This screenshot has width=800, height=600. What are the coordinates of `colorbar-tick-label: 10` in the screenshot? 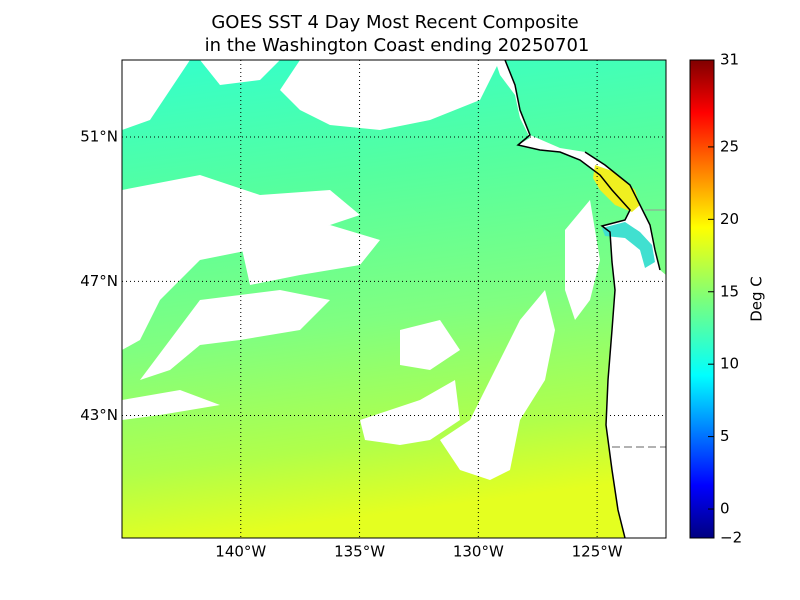 It's located at (729, 364).